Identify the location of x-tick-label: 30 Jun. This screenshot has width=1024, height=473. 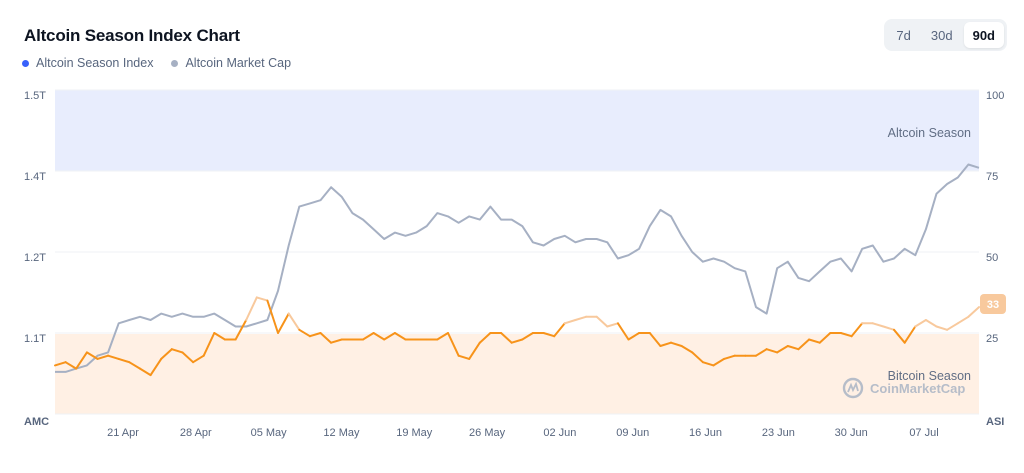
(851, 433).